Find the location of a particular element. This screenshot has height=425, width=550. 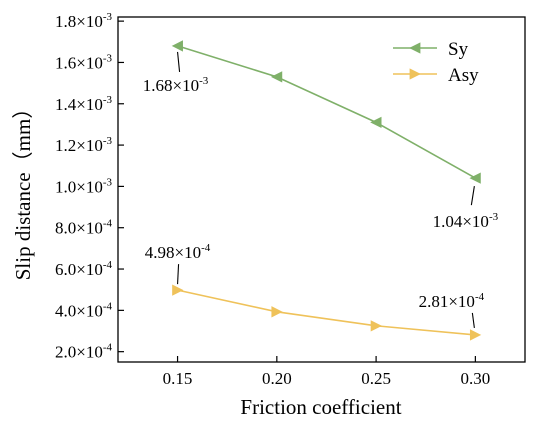

annotation-label: 1.04×10⁻³ is located at coordinates (466, 221).